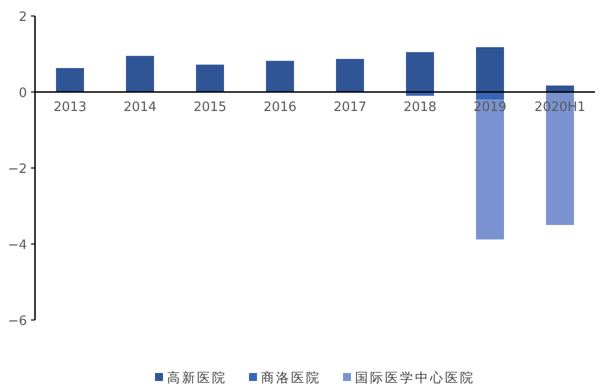  What do you see at coordinates (17, 169) in the screenshot?
I see `y-tick-label: −2` at bounding box center [17, 169].